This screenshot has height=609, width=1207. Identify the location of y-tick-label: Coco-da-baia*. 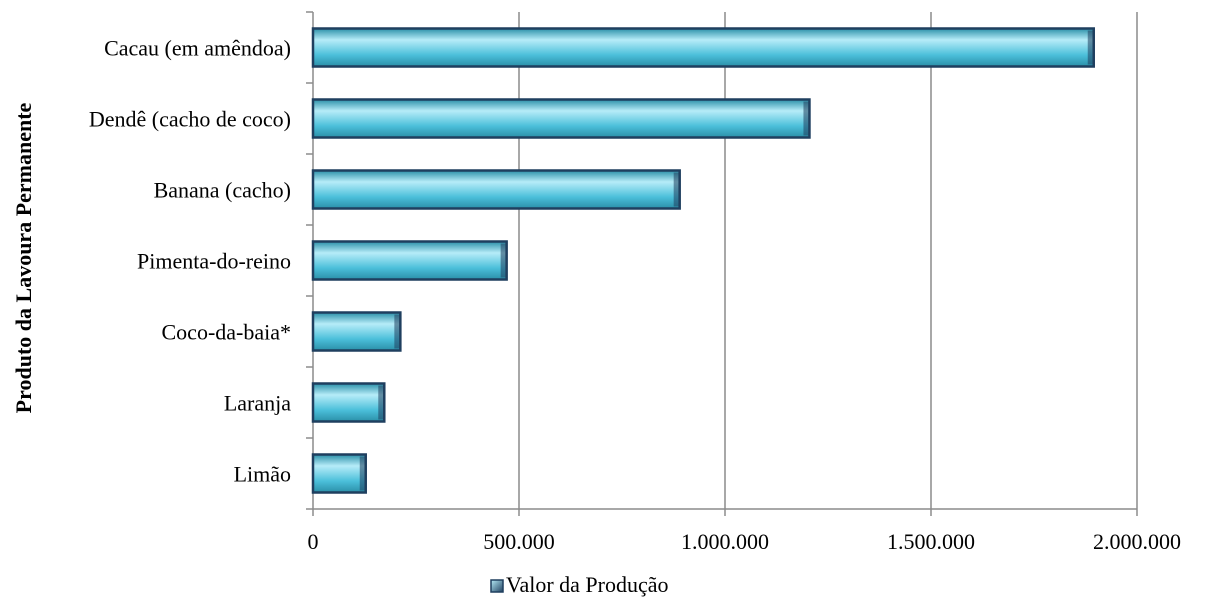
(227, 332).